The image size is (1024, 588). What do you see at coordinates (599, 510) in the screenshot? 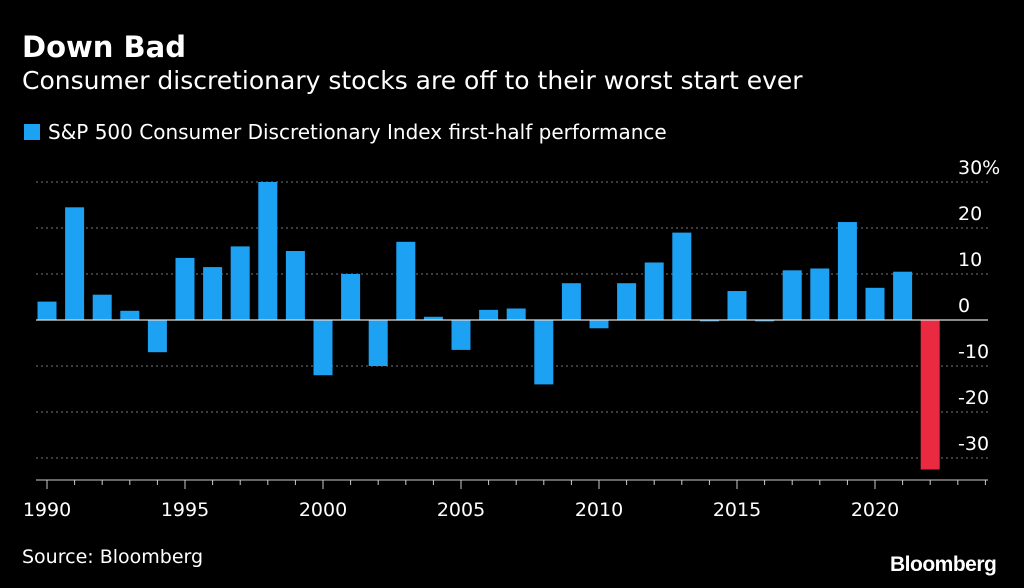
I see `x-tick-label: 2010` at bounding box center [599, 510].